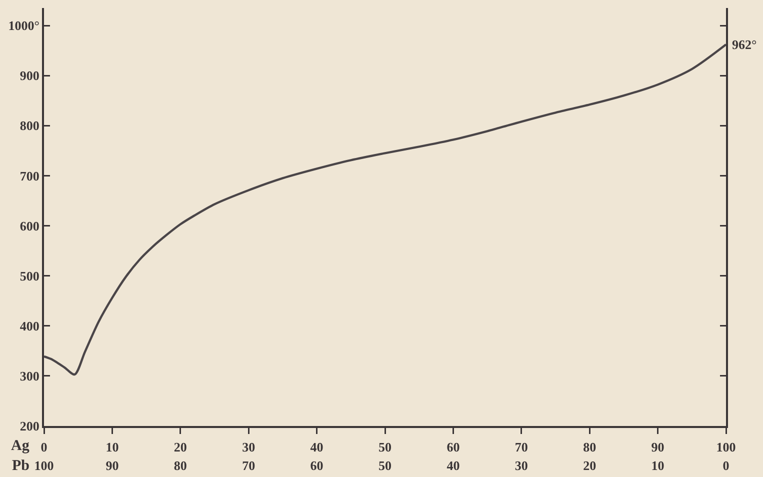  What do you see at coordinates (521, 447) in the screenshot?
I see `x-tick-label: 70` at bounding box center [521, 447].